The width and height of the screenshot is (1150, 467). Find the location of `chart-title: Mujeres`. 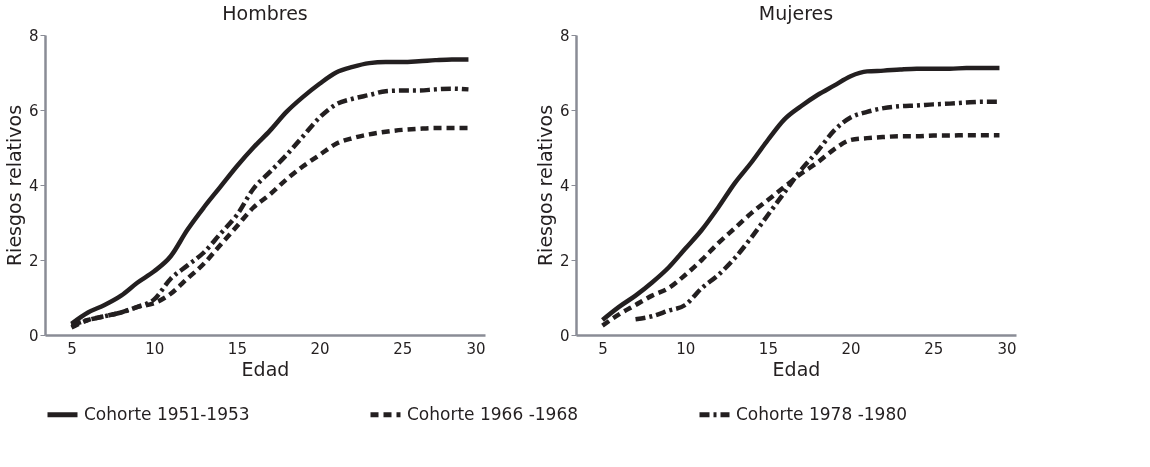

chart-title: Mujeres is located at coordinates (796, 13).